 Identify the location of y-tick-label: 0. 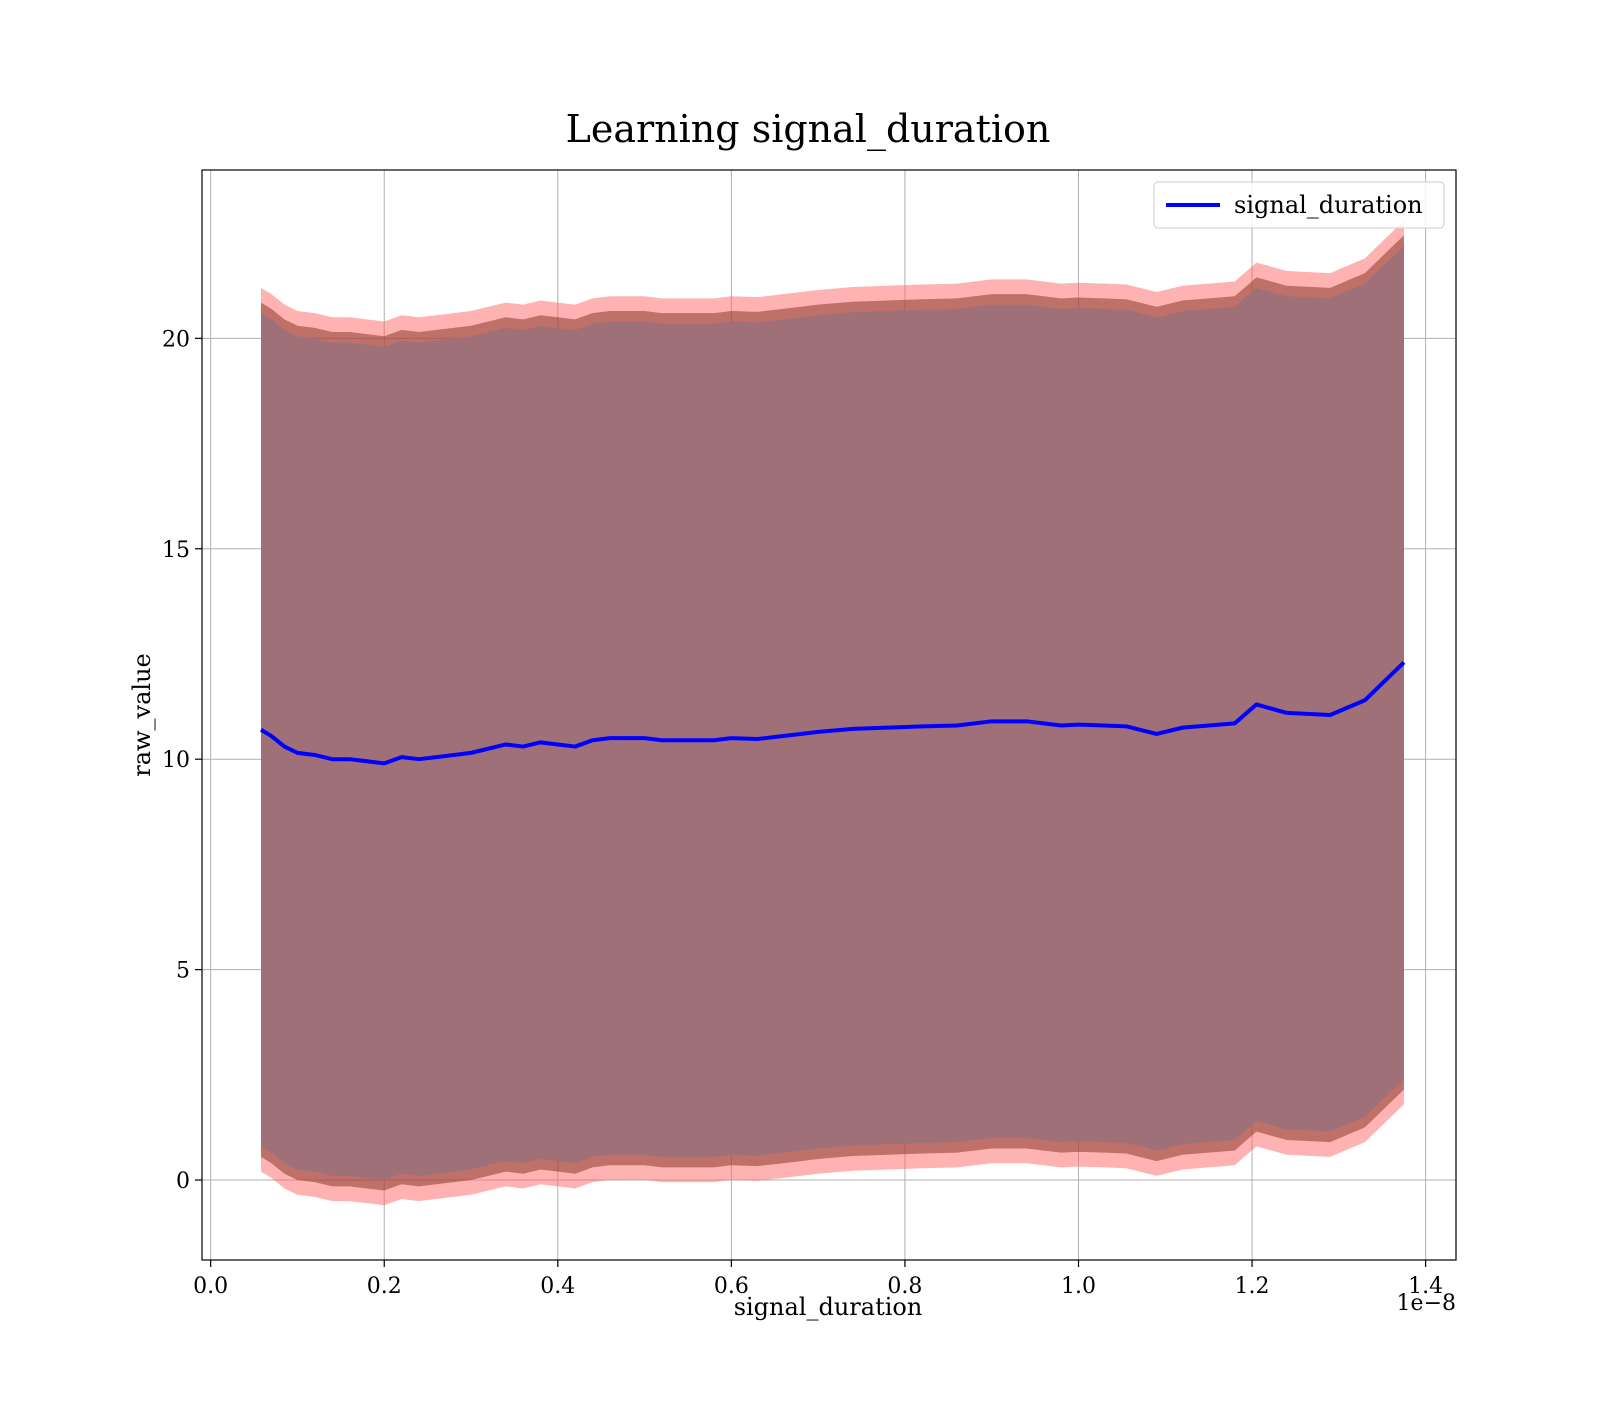
(183, 1181).